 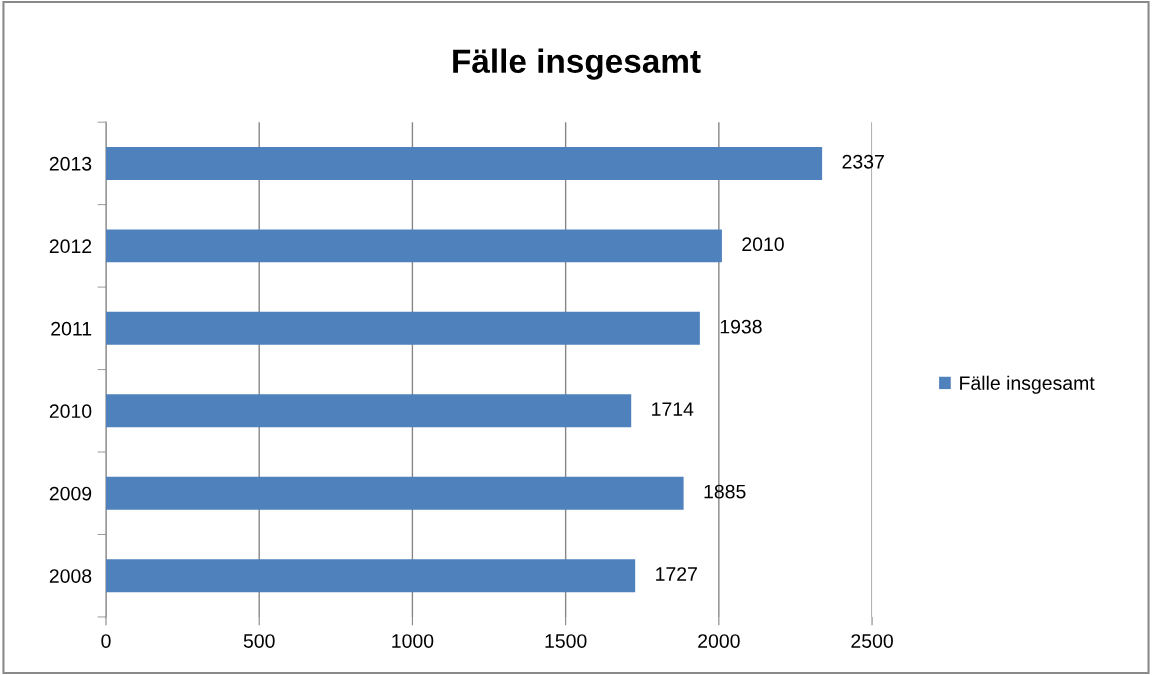 I want to click on x-tick-label: 2000, so click(x=719, y=641).